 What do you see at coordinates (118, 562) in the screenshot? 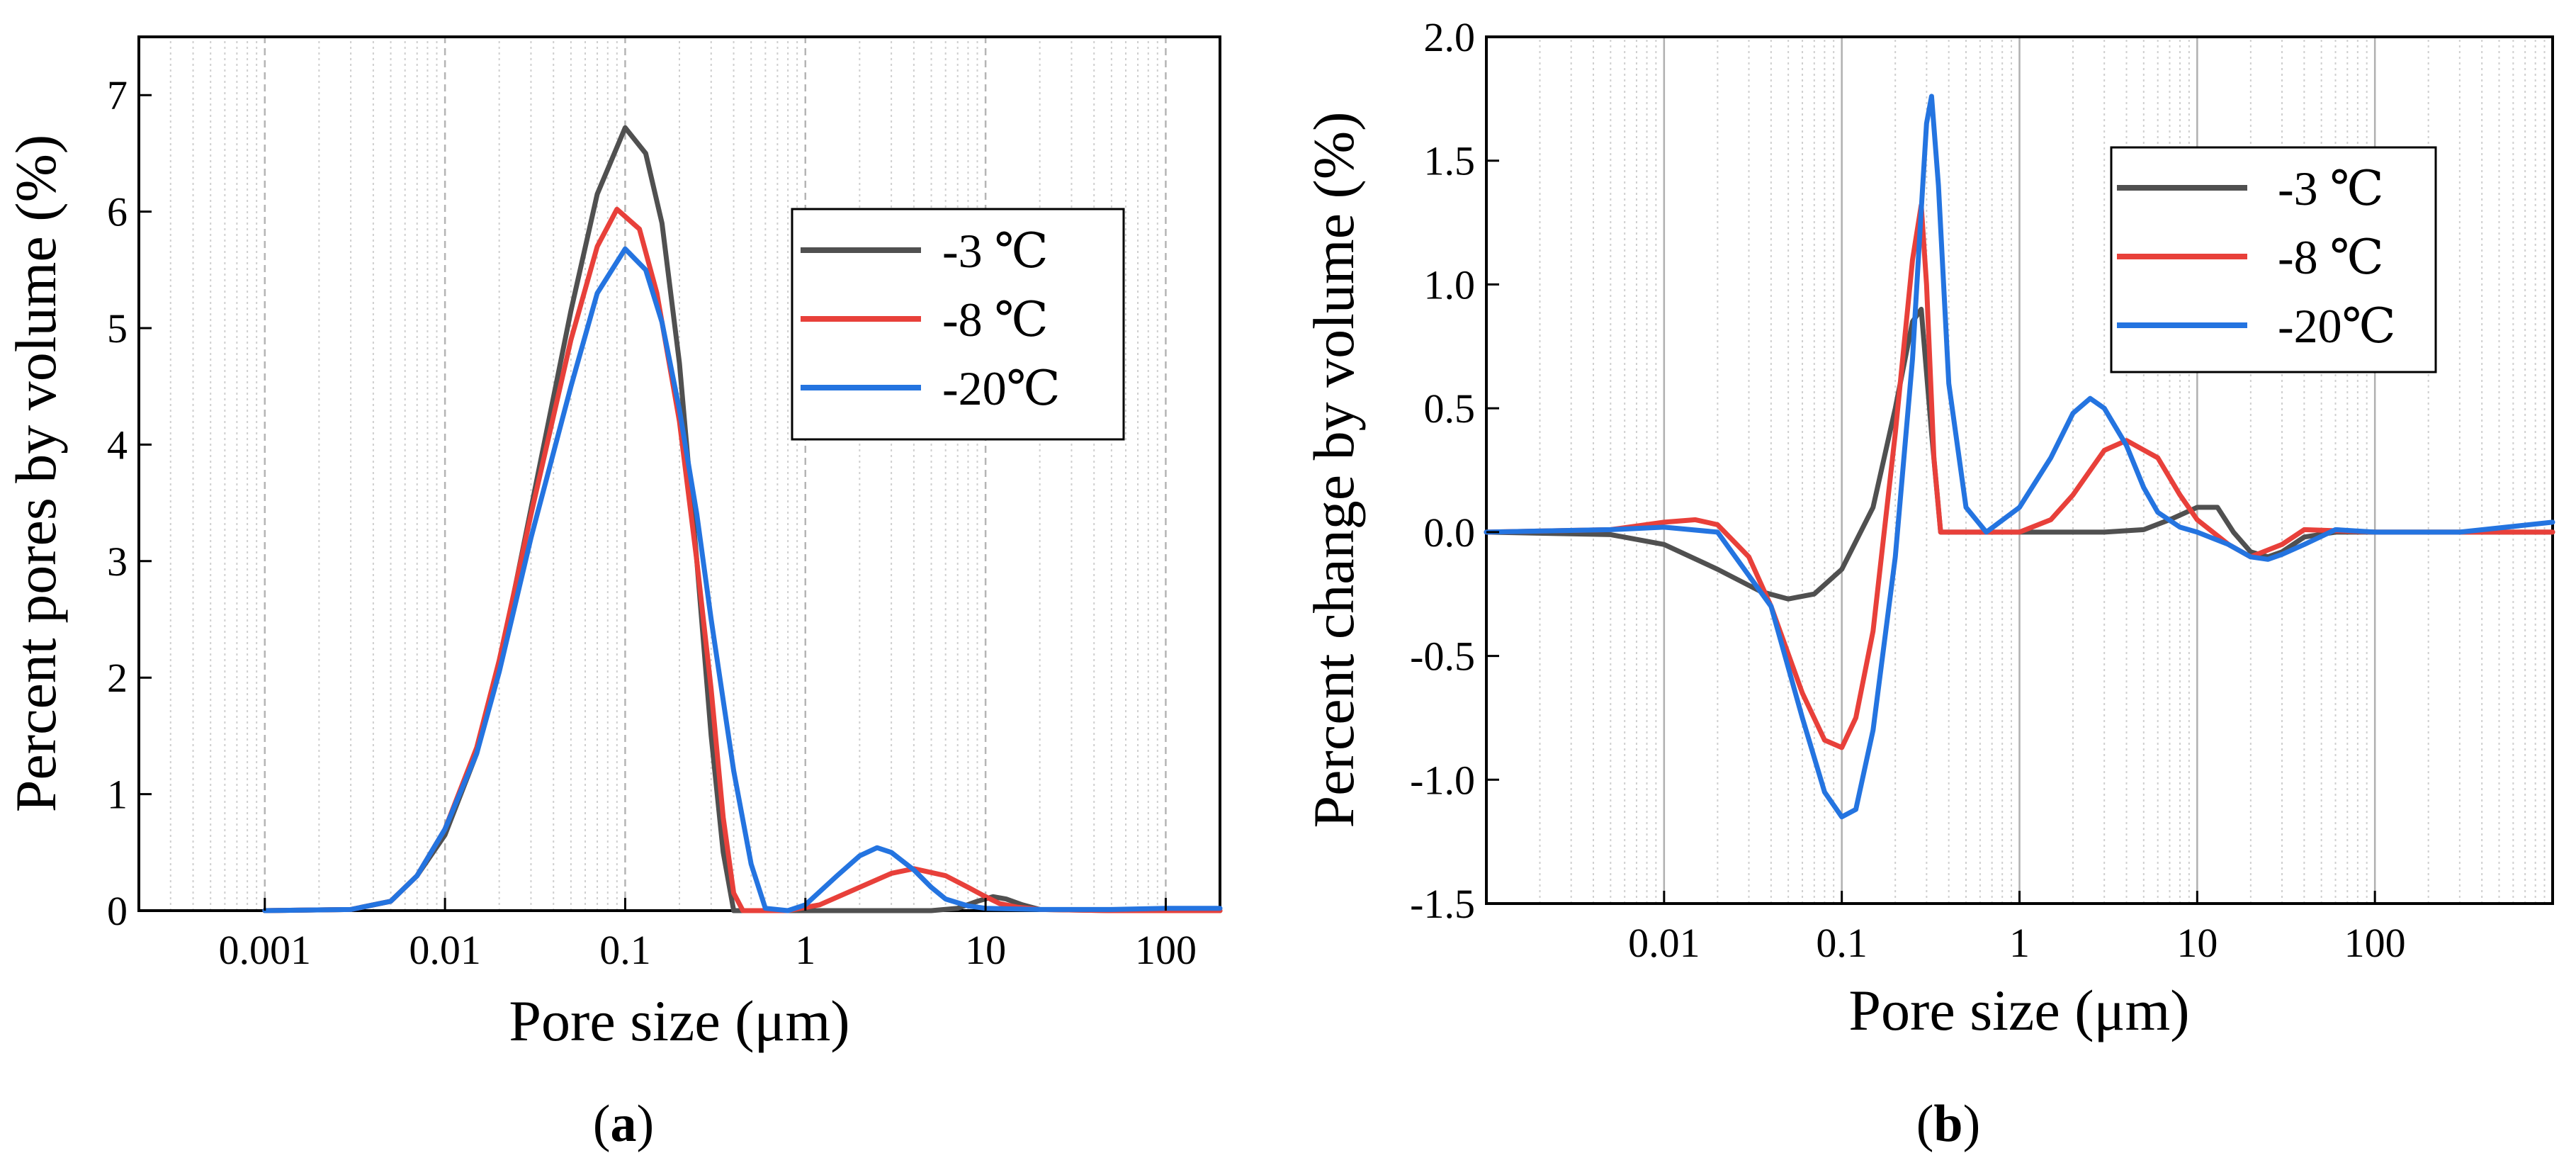
I see `y-tick-label: 3` at bounding box center [118, 562].